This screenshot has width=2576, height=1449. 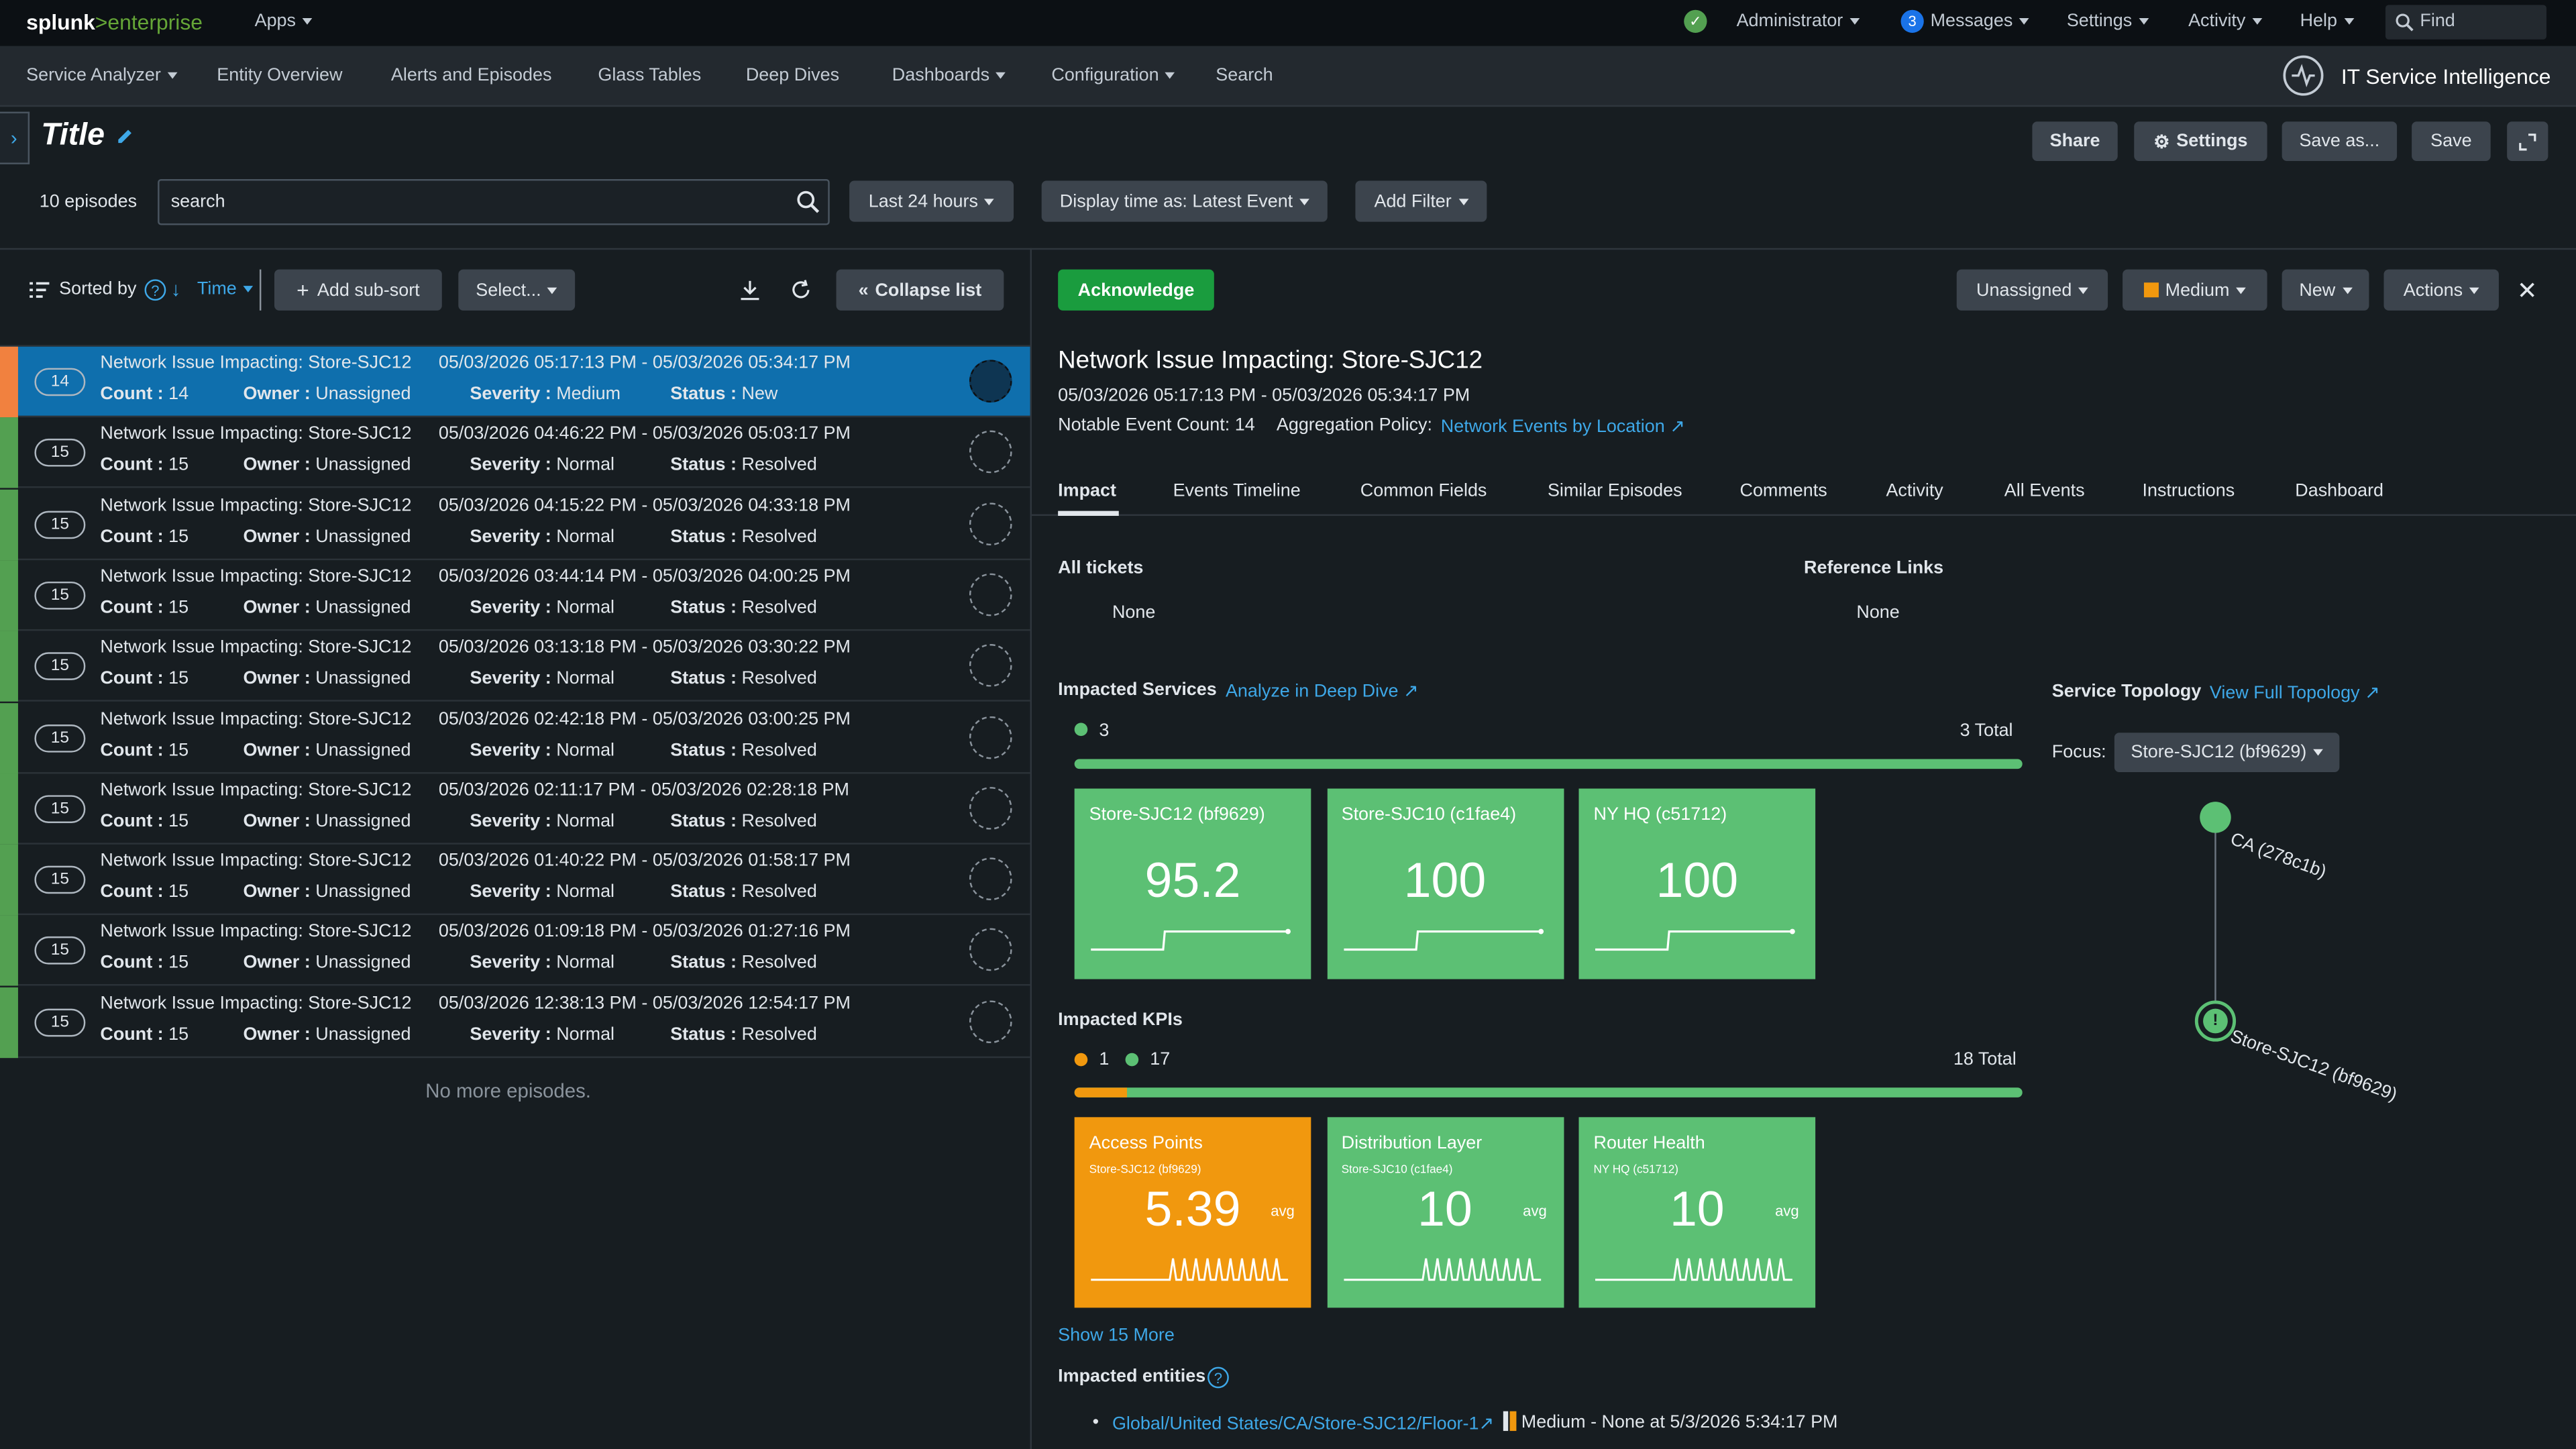 What do you see at coordinates (792, 75) in the screenshot?
I see `nav-deep-dives: Deep Dives` at bounding box center [792, 75].